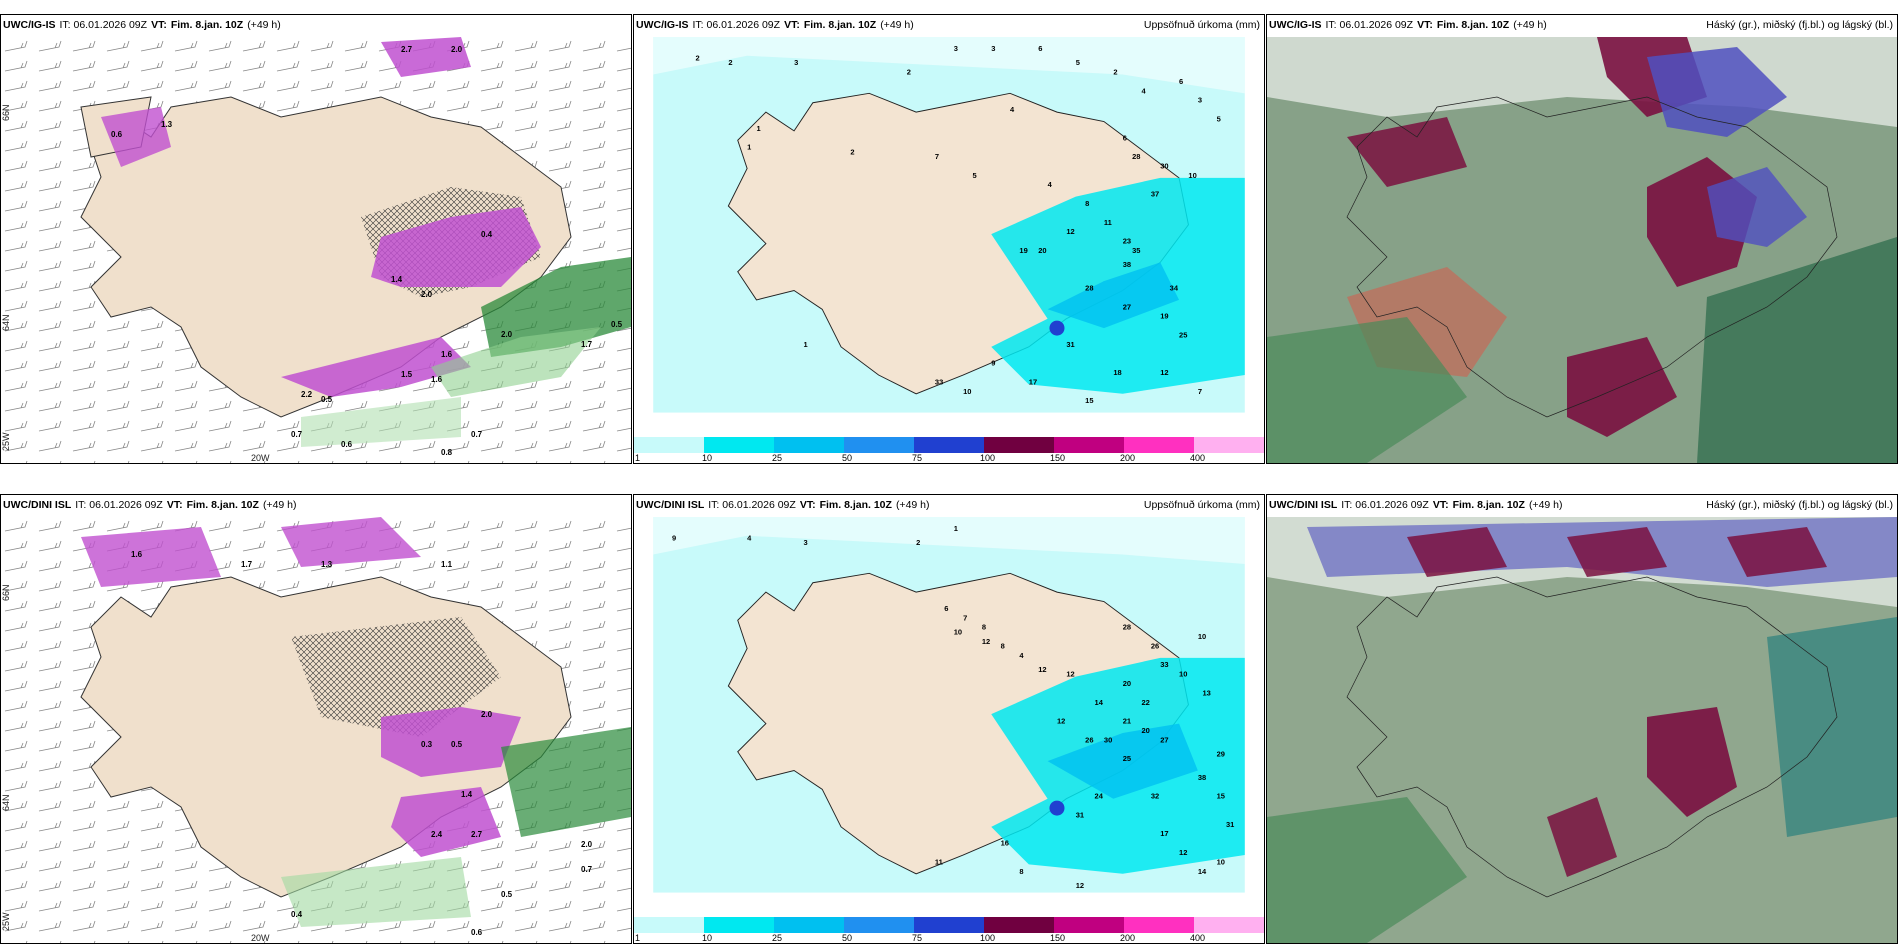 The width and height of the screenshot is (1900, 950). What do you see at coordinates (993, 363) in the screenshot?
I see `value-label: 9` at bounding box center [993, 363].